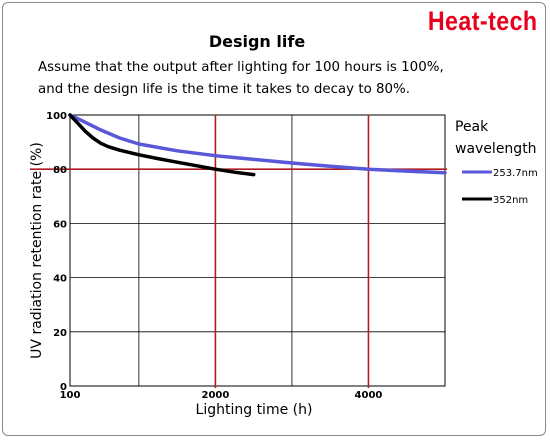  Describe the element at coordinates (510, 200) in the screenshot. I see `legend-item-label: 352nm` at that location.